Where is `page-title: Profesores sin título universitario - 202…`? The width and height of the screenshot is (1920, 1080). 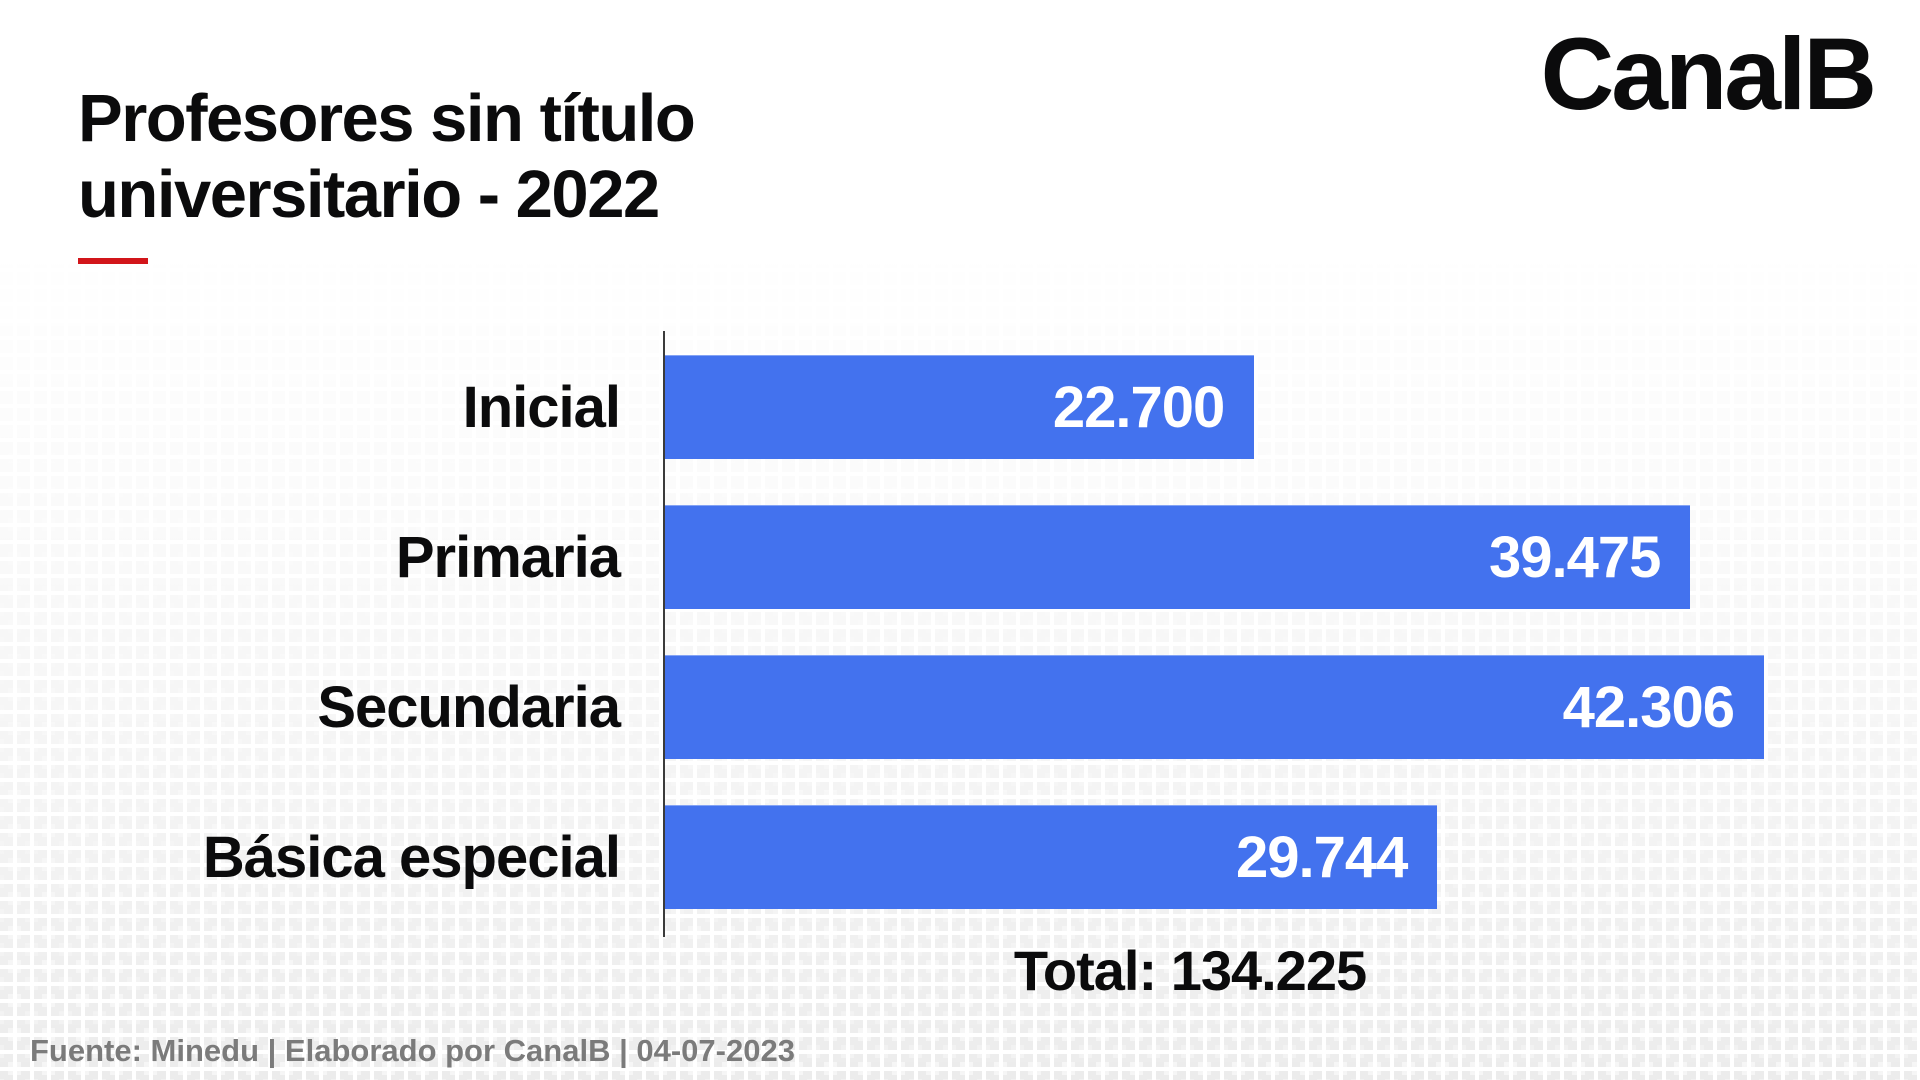
page-title: Profesores sin título universitario - 202… is located at coordinates (387, 156).